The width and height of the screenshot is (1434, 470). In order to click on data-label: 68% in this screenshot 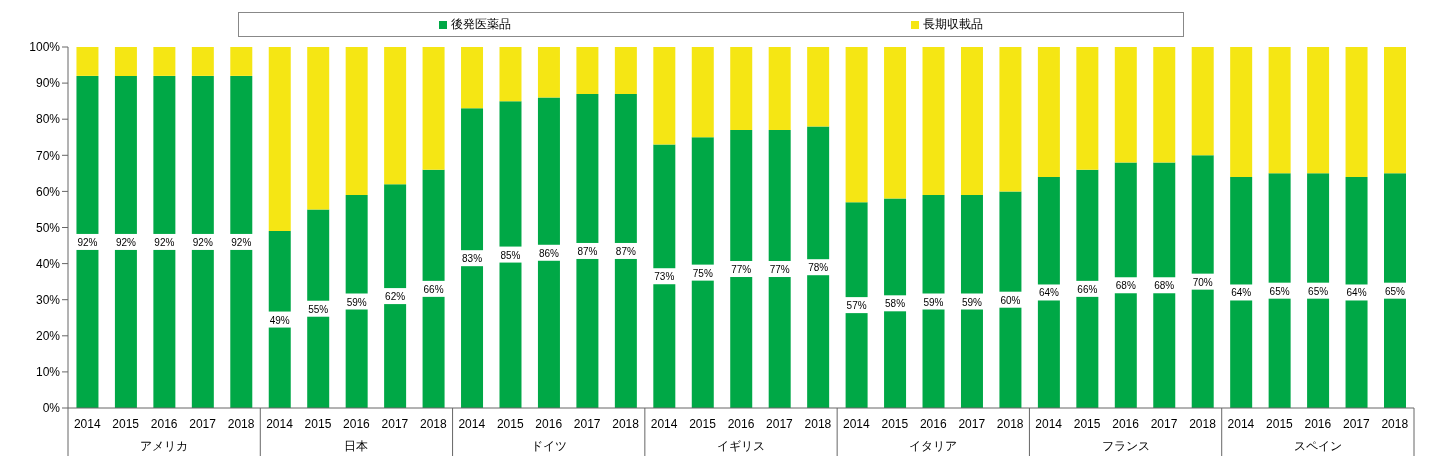, I will do `click(1164, 286)`.